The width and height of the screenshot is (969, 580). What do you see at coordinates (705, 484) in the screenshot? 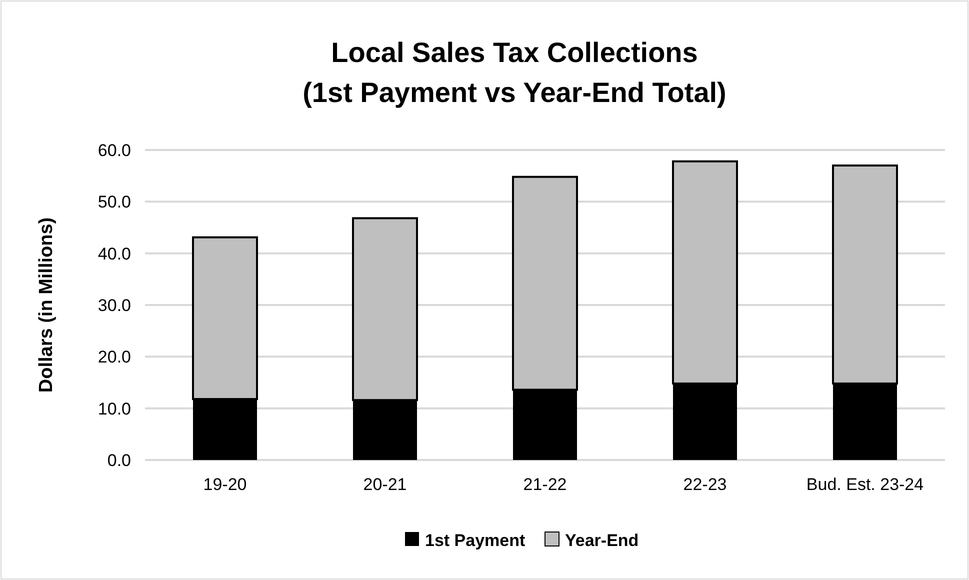
I see `x-tick-label: 22-23` at bounding box center [705, 484].